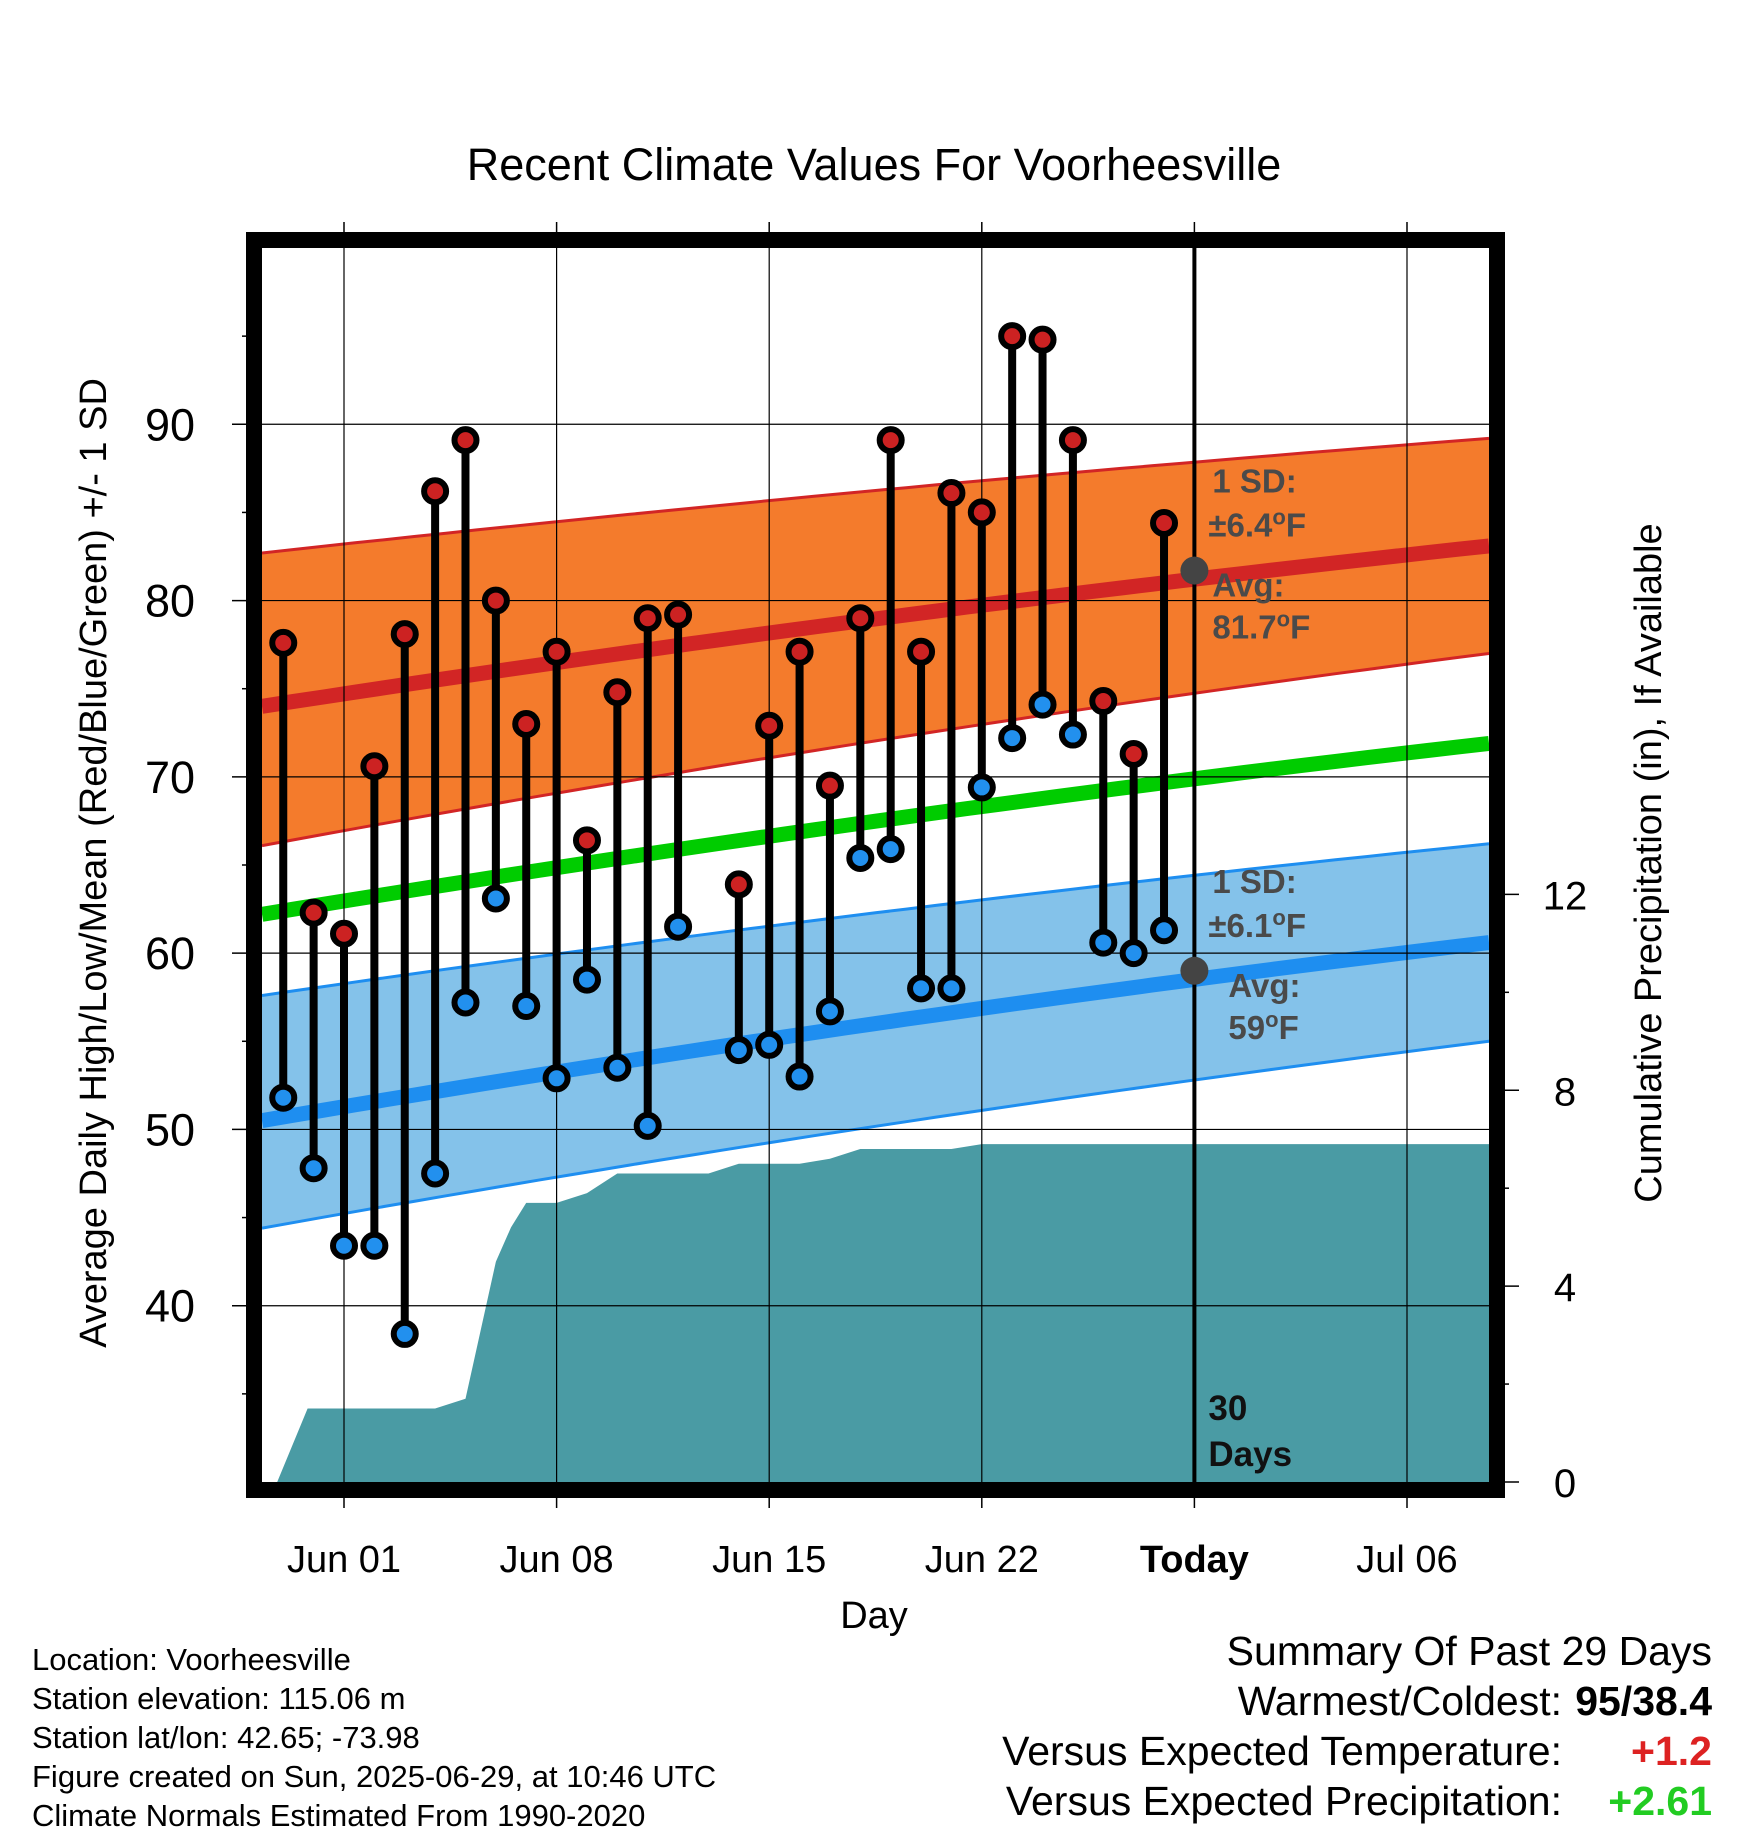  What do you see at coordinates (1262, 1801) in the screenshot?
I see `summary-precip-row: Versus Expected Precipitation: +2.61` at bounding box center [1262, 1801].